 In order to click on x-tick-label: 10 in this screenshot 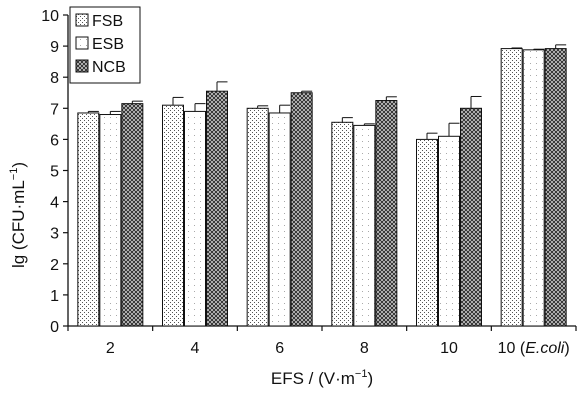, I will do `click(449, 348)`.